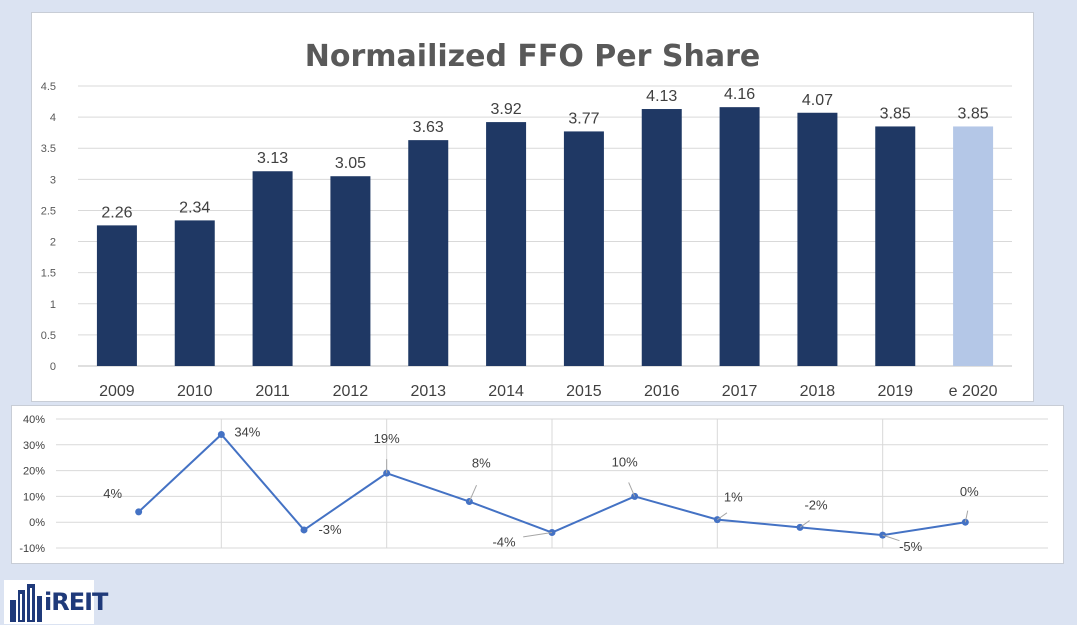  What do you see at coordinates (895, 391) in the screenshot?
I see `x-tick-label: 2019` at bounding box center [895, 391].